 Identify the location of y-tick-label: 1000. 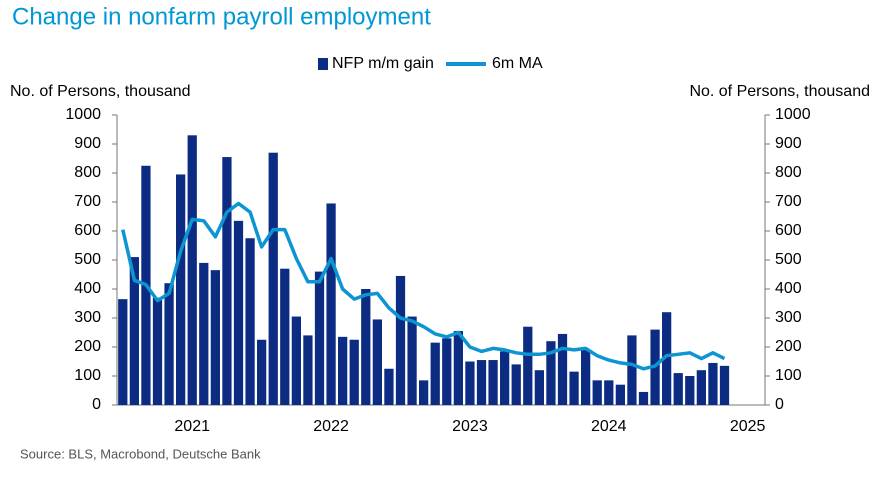
(83, 114).